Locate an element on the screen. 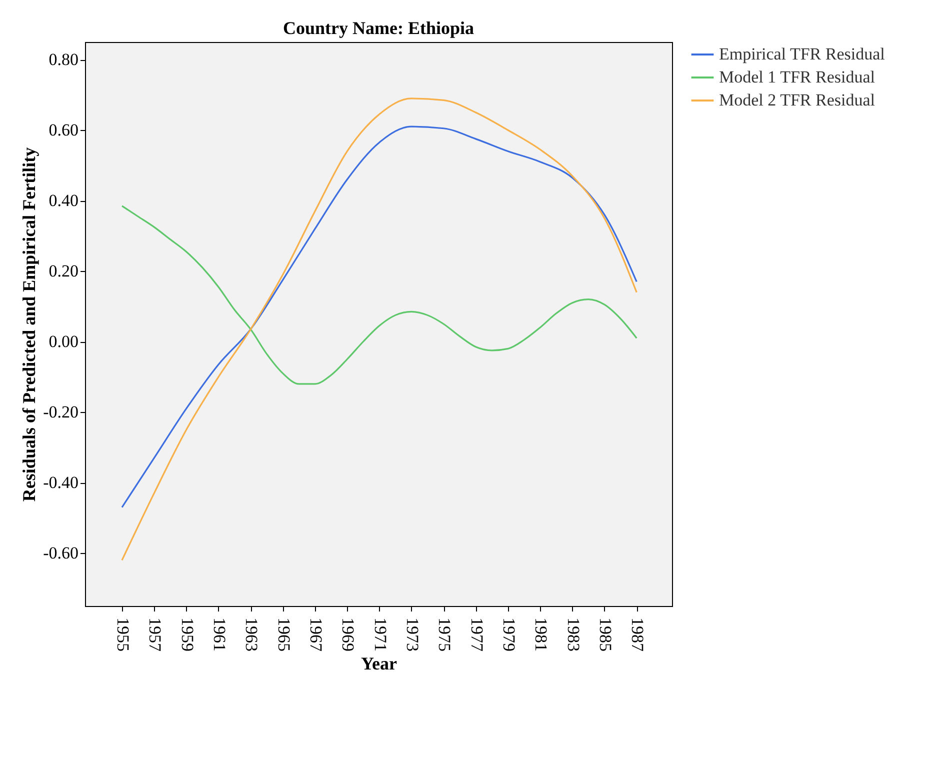  chart-title: Country Name: Ethiopia is located at coordinates (378, 28).